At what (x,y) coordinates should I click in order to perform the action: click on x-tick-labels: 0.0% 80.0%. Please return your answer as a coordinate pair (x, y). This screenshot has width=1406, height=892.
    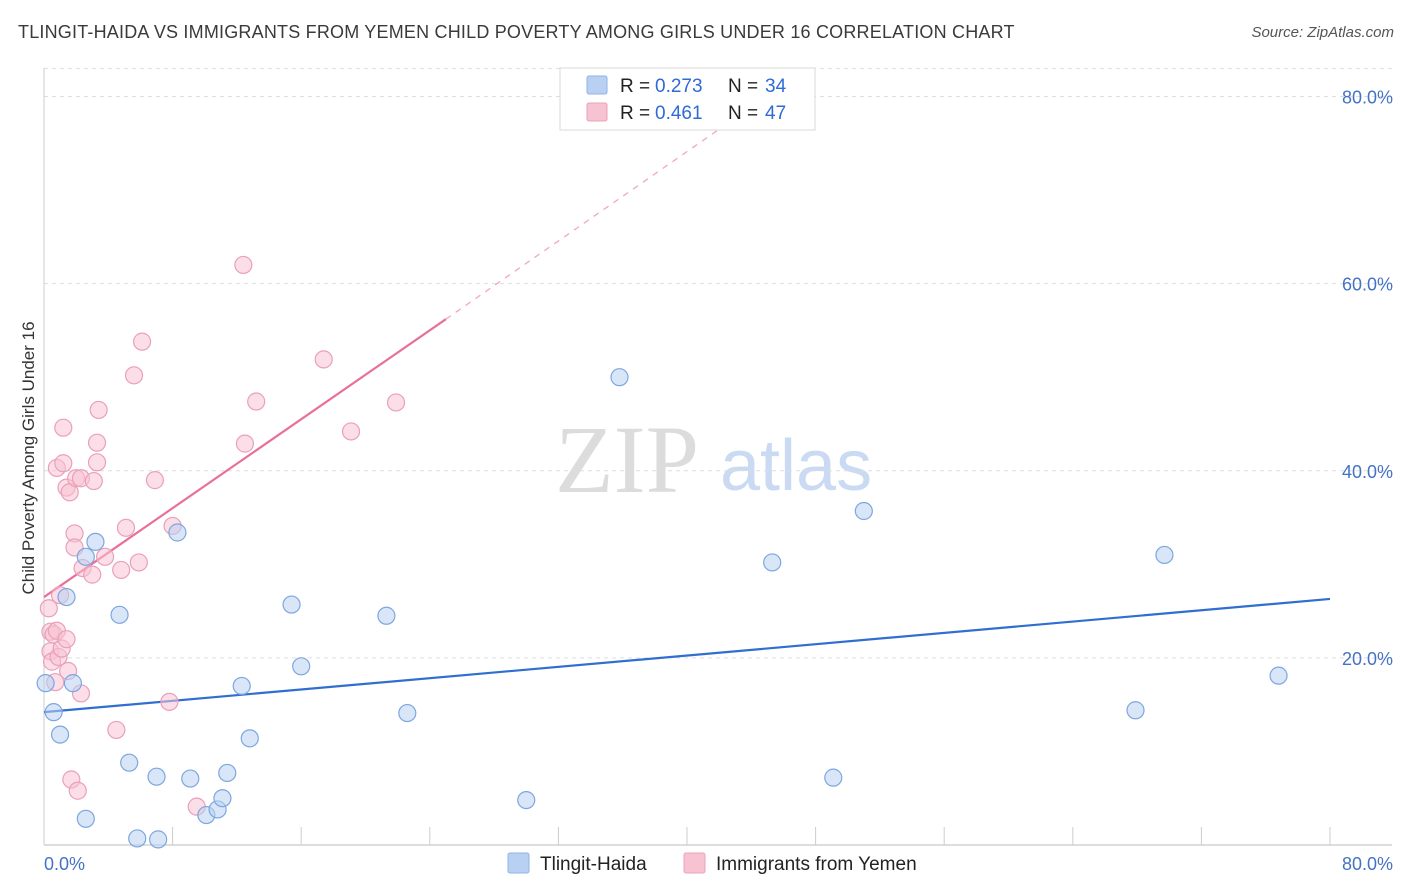
    Looking at the image, I should click on (718, 864).